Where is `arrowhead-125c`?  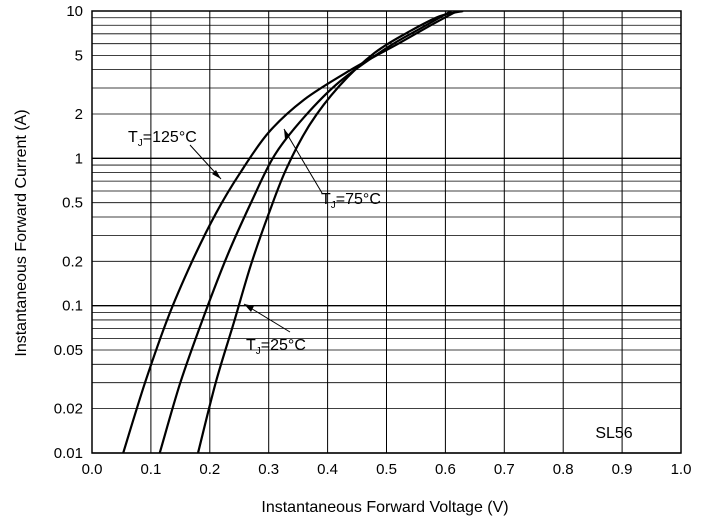 arrowhead-125c is located at coordinates (216, 174).